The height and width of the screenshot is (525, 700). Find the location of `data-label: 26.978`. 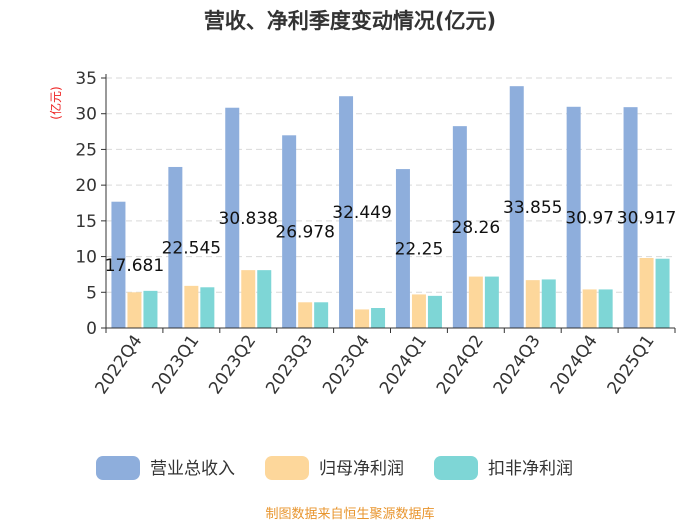

data-label: 26.978 is located at coordinates (304, 233).